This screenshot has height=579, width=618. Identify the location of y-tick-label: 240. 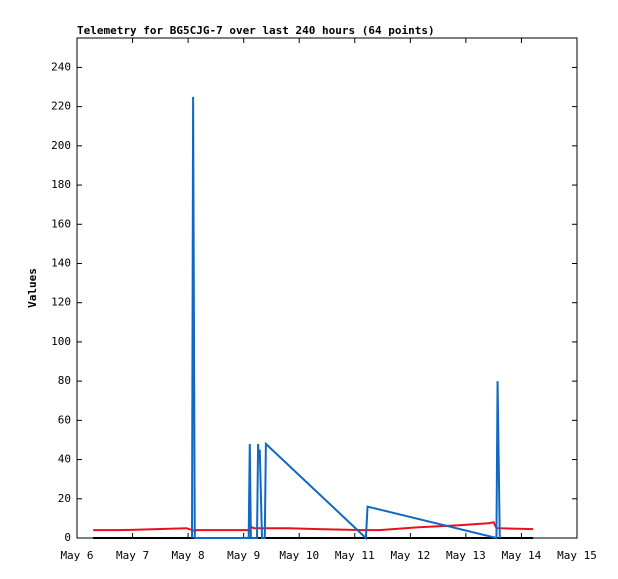
(61, 66).